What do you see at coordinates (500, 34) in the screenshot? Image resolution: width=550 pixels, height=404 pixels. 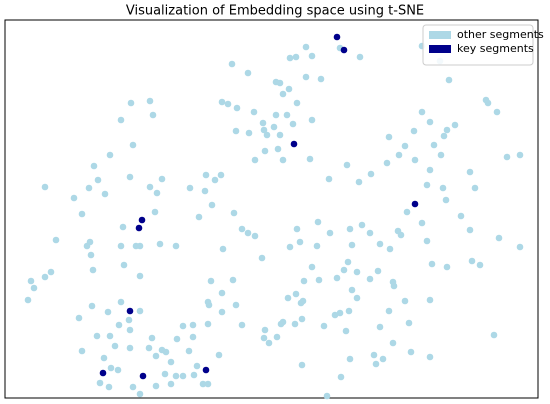 I see `legend-label: other segments` at bounding box center [500, 34].